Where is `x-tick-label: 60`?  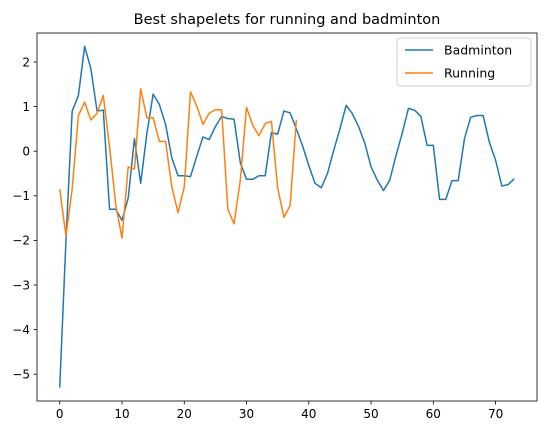 x-tick-label: 60 is located at coordinates (433, 414).